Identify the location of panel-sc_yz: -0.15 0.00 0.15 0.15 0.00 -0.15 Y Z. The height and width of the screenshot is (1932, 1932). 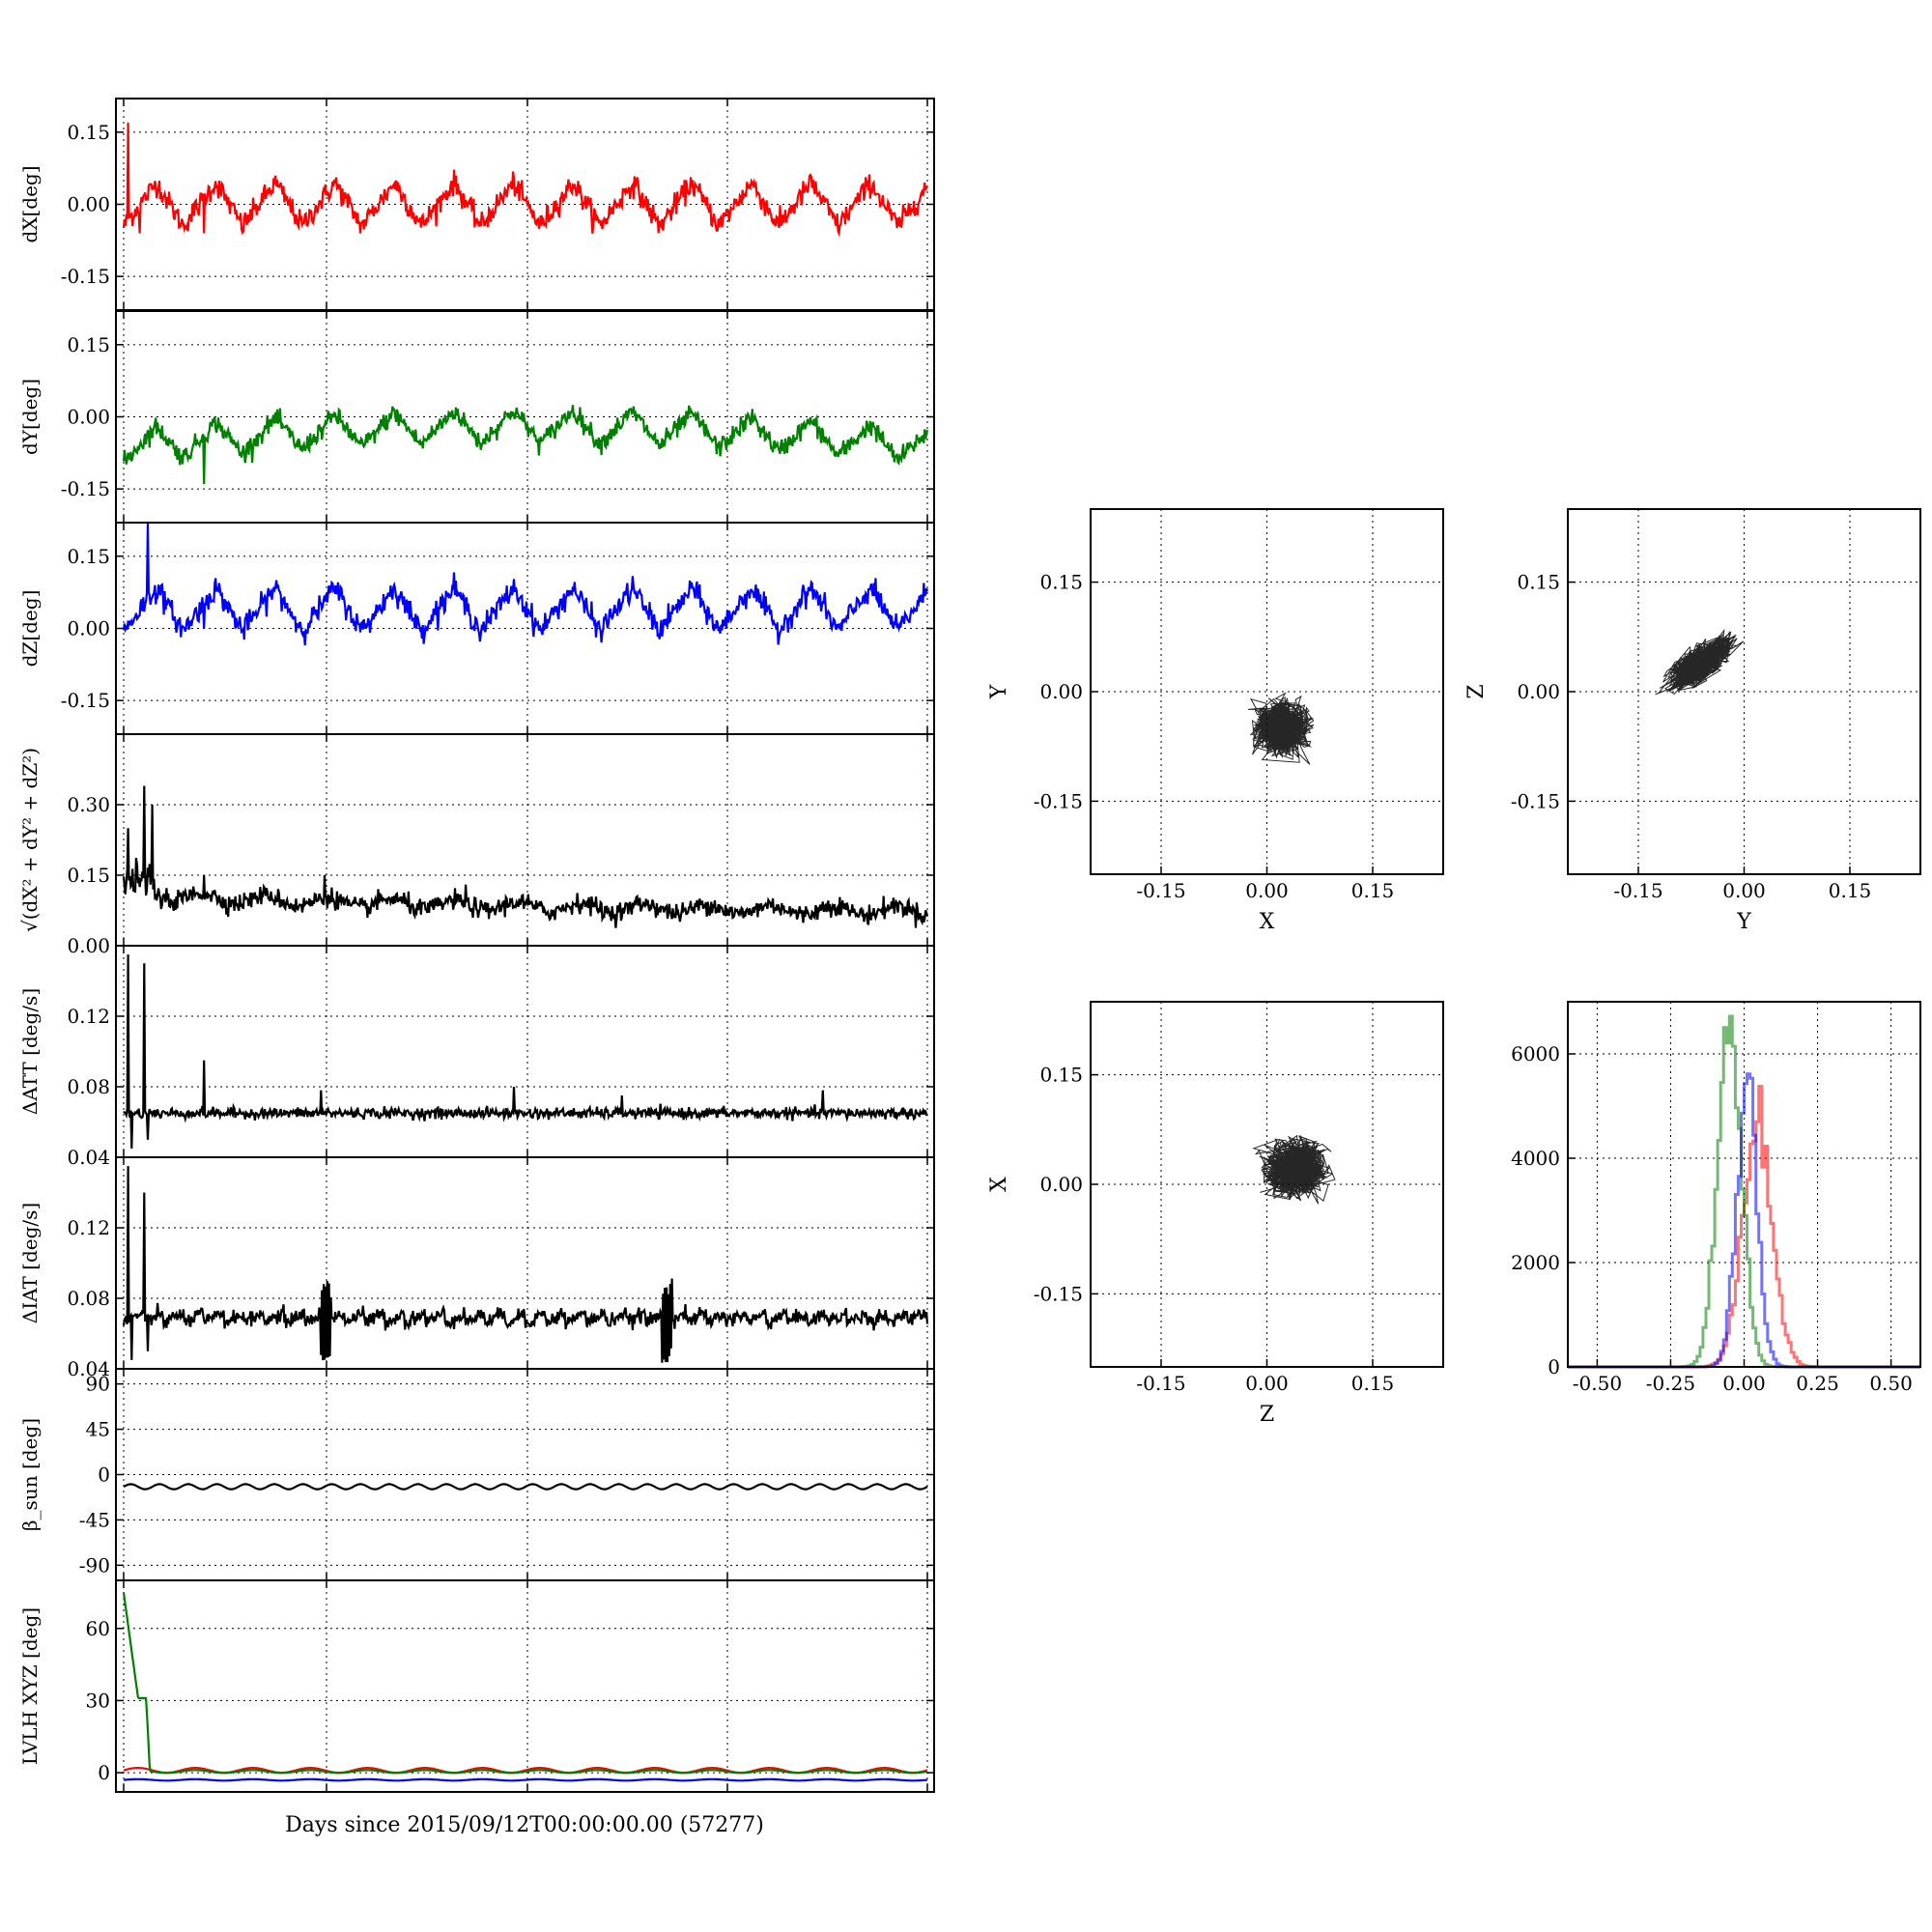
(1692, 721).